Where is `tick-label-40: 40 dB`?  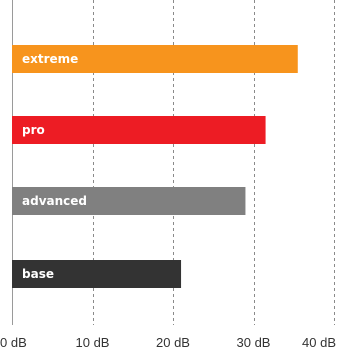
tick-label-40: 40 dB is located at coordinates (319, 342).